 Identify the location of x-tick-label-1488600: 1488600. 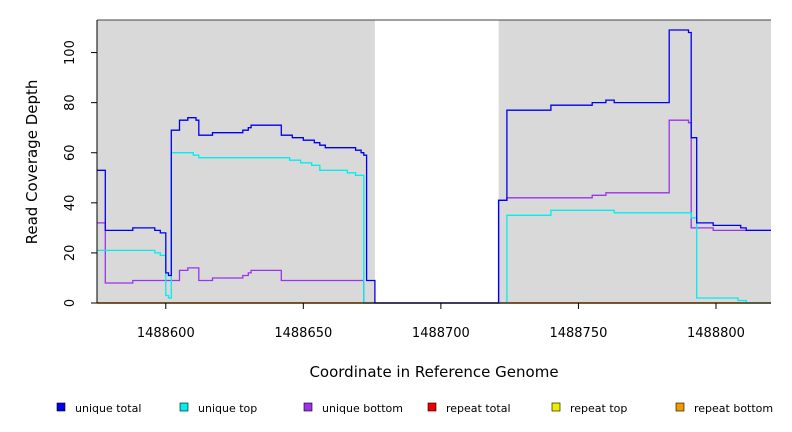
(166, 333).